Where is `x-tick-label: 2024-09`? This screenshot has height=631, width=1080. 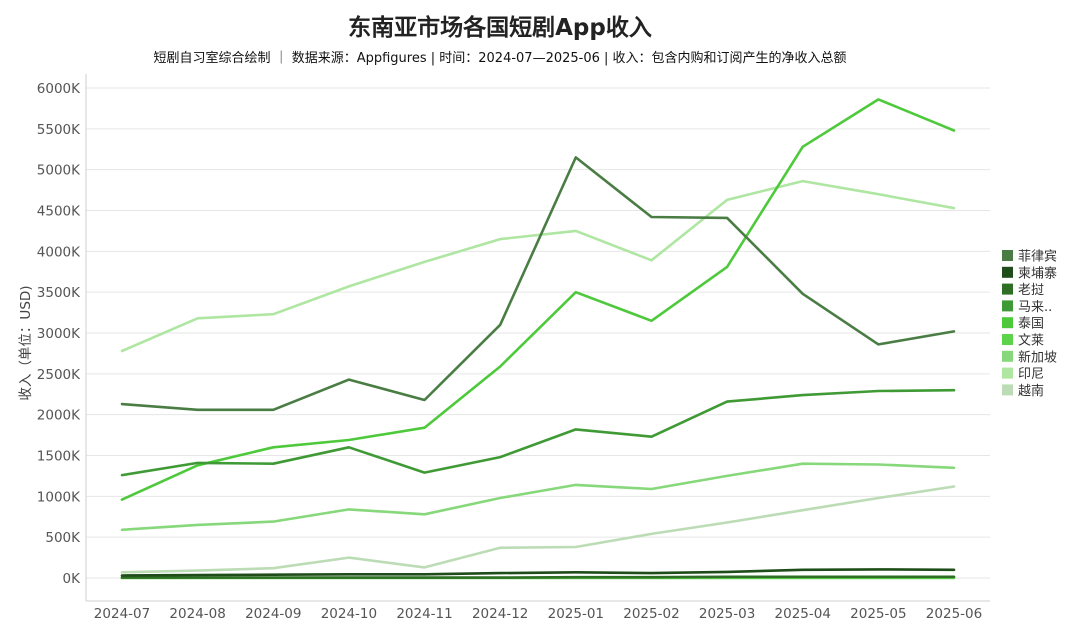
x-tick-label: 2024-09 is located at coordinates (273, 614).